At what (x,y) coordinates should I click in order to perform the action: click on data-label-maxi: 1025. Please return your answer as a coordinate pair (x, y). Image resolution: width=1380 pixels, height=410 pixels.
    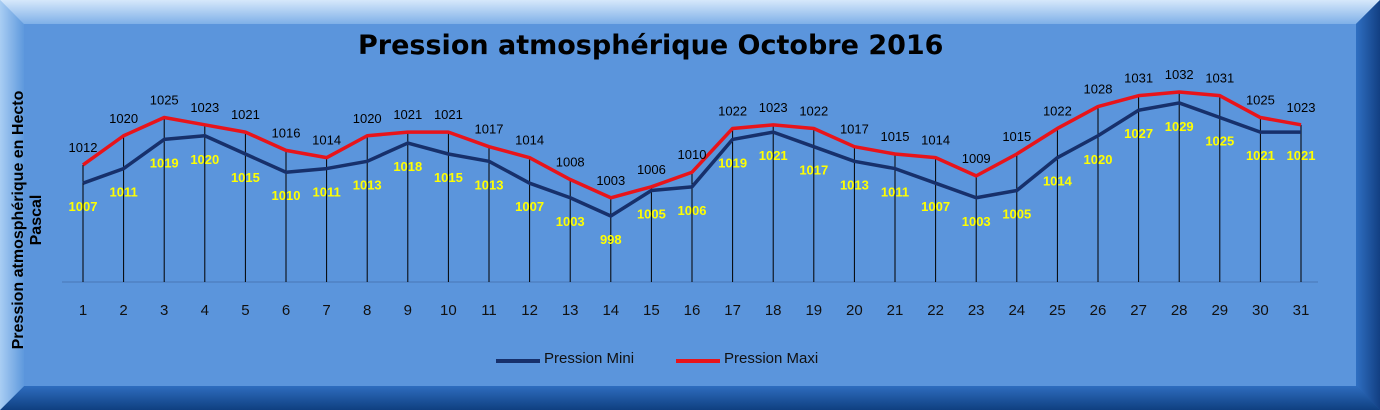
    Looking at the image, I should click on (1260, 100).